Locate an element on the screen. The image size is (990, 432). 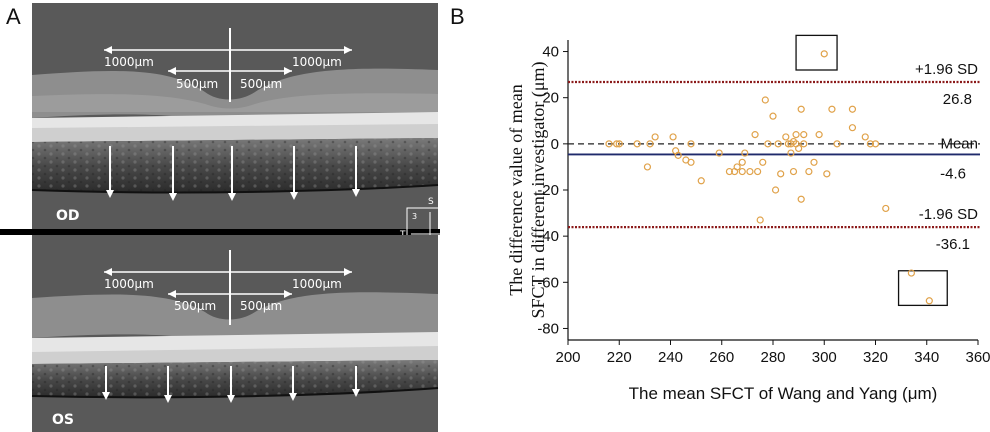
eye-label-od: OD is located at coordinates (68, 216).